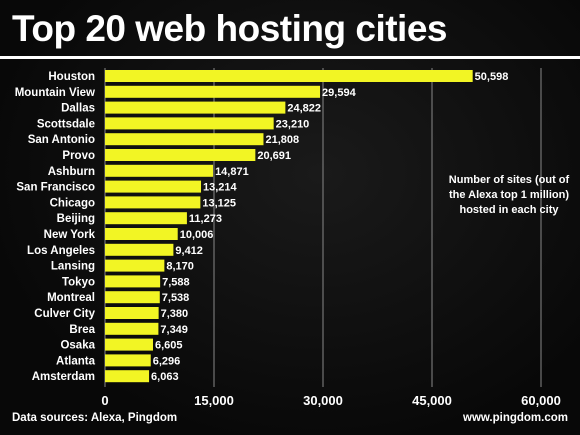 The image size is (580, 435). Describe the element at coordinates (180, 267) in the screenshot. I see `value-label: 8,170` at that location.